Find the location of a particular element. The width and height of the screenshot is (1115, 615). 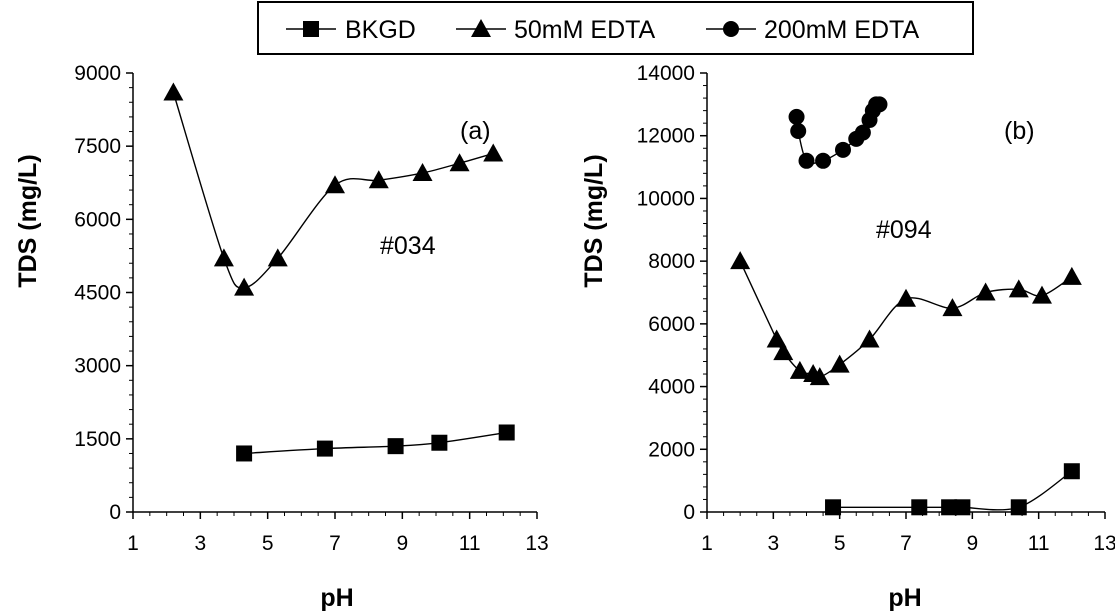

sample-annotation: #094 is located at coordinates (904, 230).